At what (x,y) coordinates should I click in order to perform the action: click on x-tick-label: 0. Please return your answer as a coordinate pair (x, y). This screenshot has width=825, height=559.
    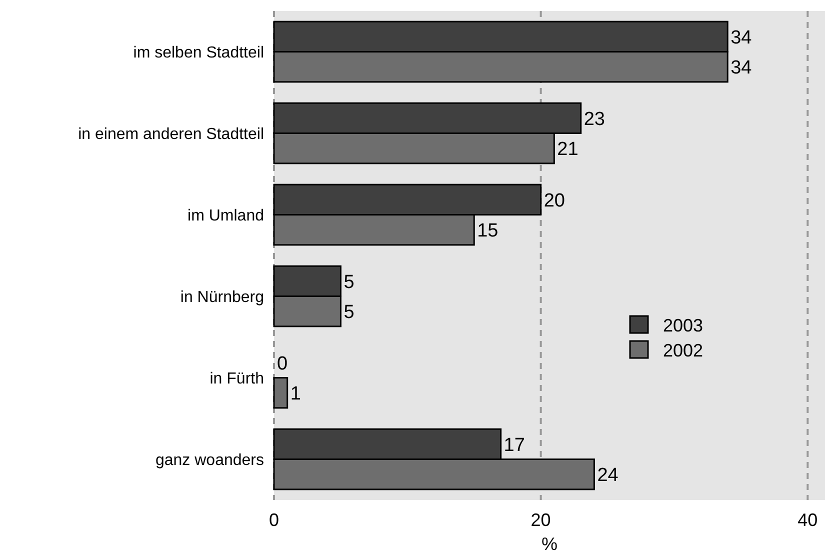
    Looking at the image, I should click on (274, 520).